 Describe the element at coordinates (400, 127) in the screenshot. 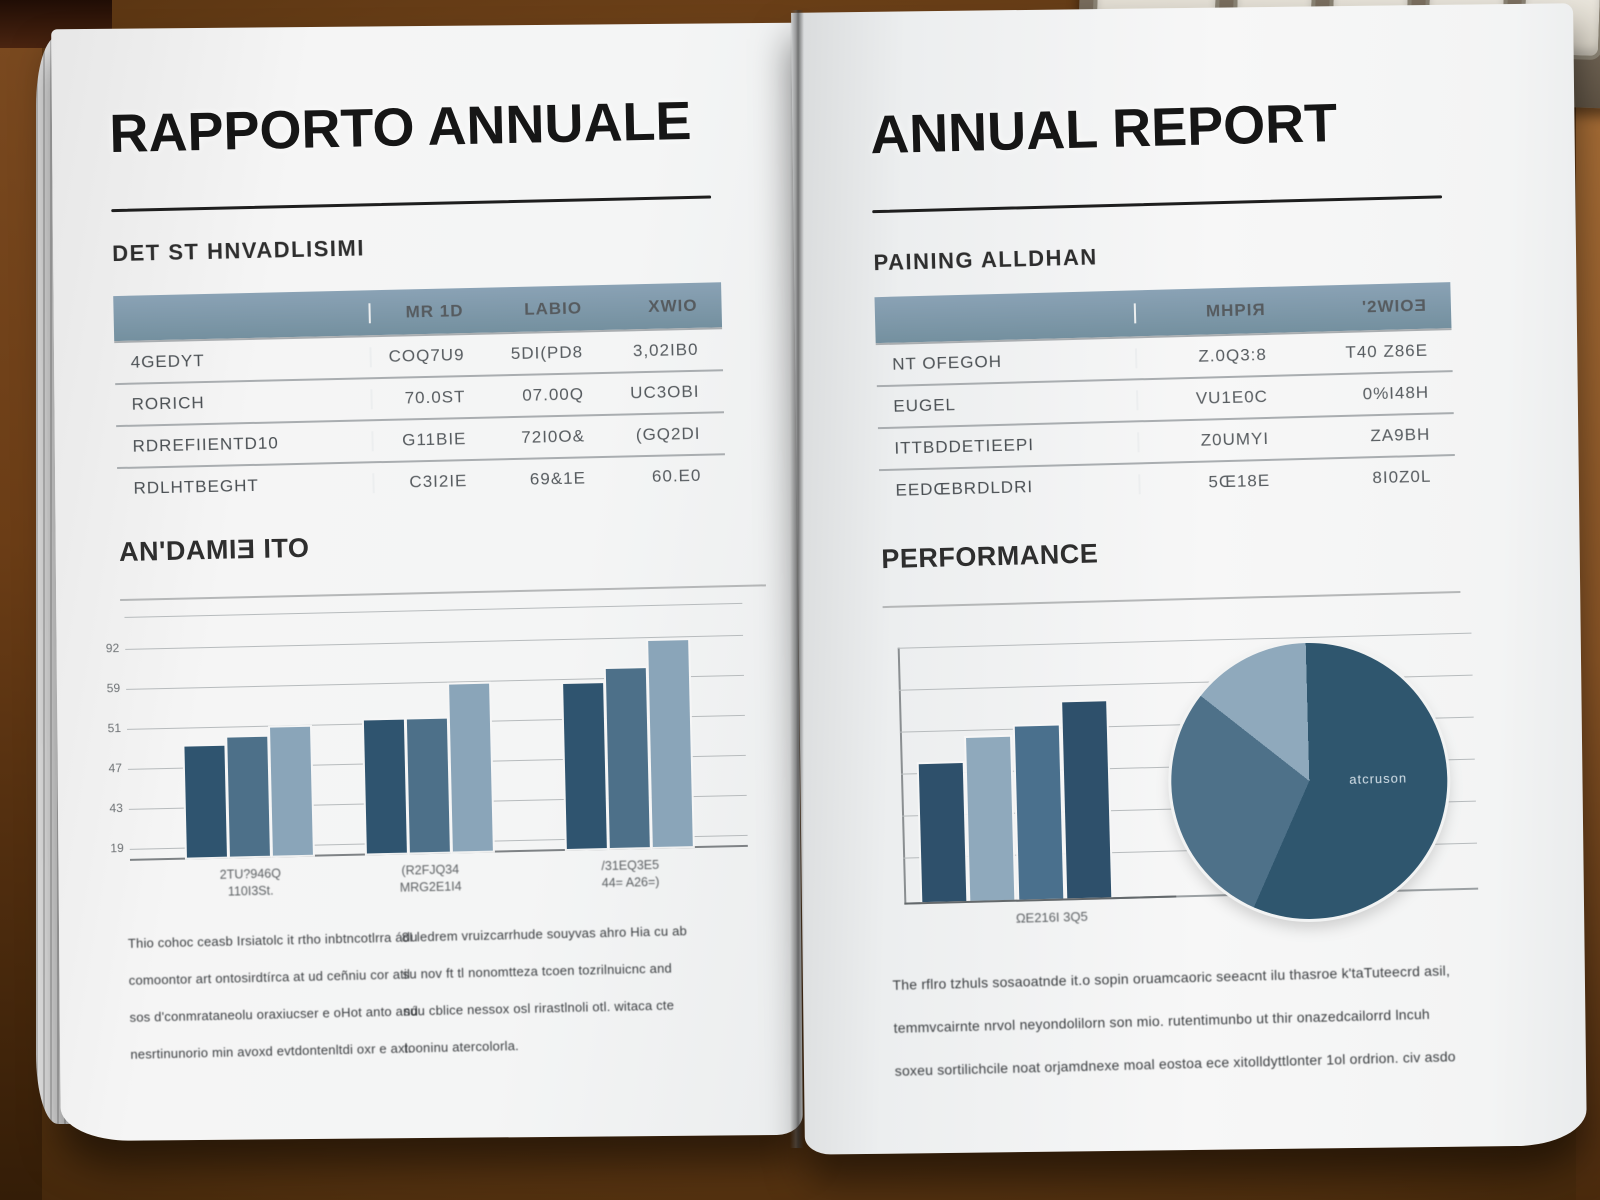

I see `left-page-title: RAPPORTO ANNUALE` at that location.